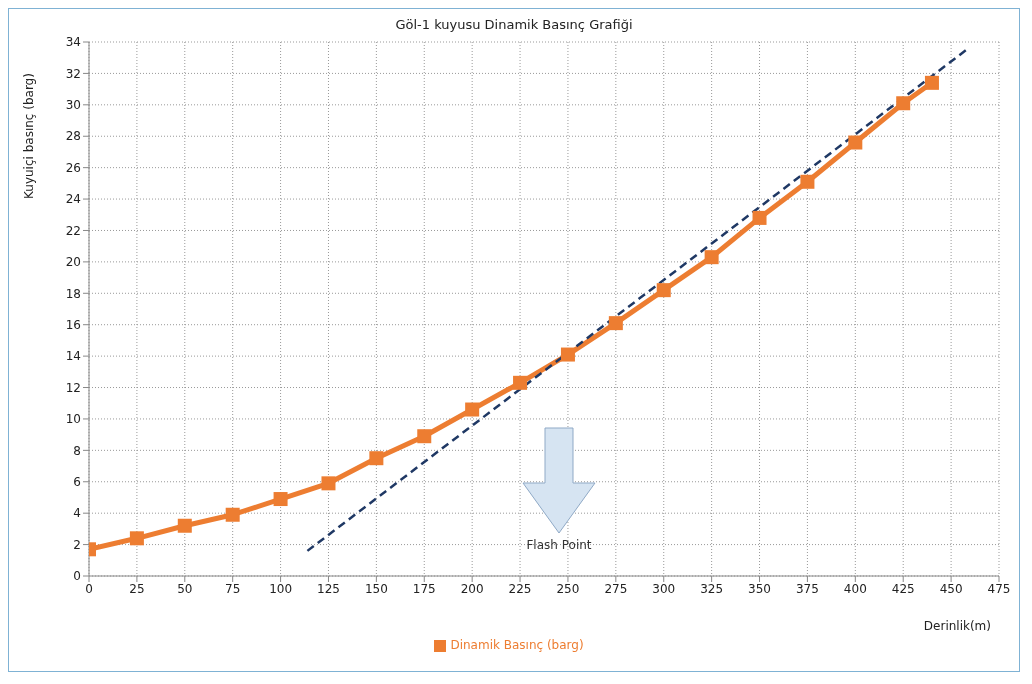 This screenshot has height=684, width=1032. Describe the element at coordinates (73, 230) in the screenshot. I see `y-tick-label: 22` at that location.